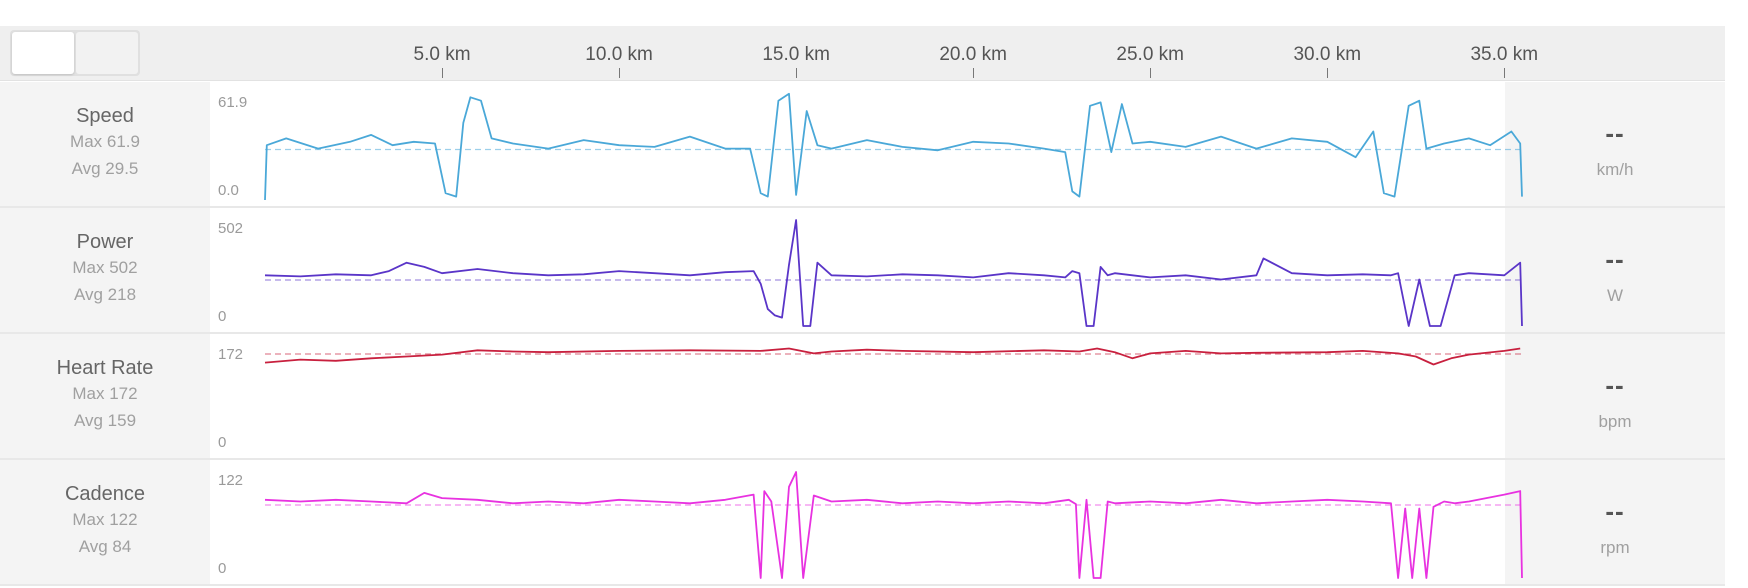 This screenshot has height=588, width=1748. What do you see at coordinates (105, 116) in the screenshot?
I see `metric-name: Speed` at bounding box center [105, 116].